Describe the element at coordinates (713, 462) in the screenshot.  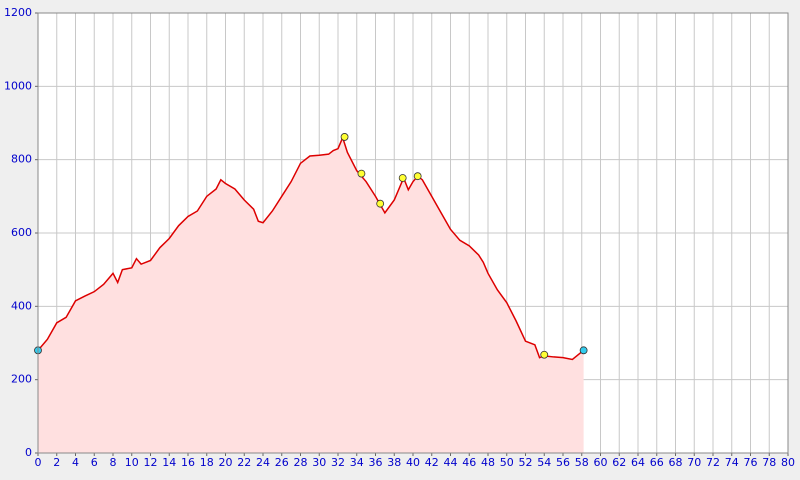
I see `x-tick-label: 72` at that location.